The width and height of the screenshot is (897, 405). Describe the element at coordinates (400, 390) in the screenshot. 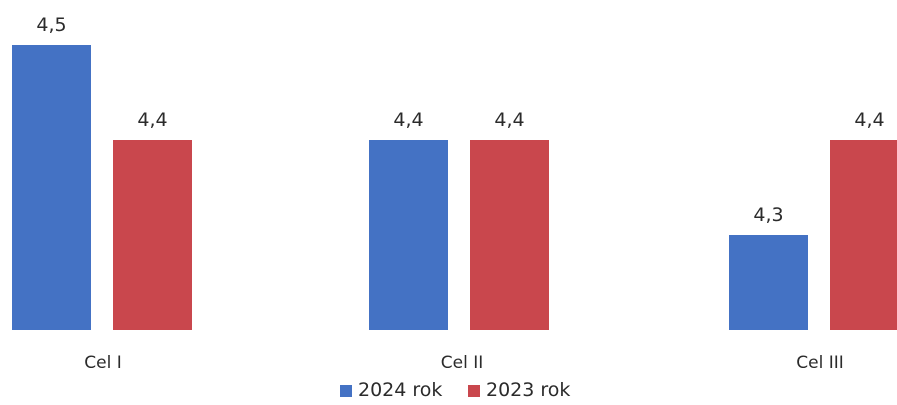

I see `legend-label-1: 2024 rok` at that location.